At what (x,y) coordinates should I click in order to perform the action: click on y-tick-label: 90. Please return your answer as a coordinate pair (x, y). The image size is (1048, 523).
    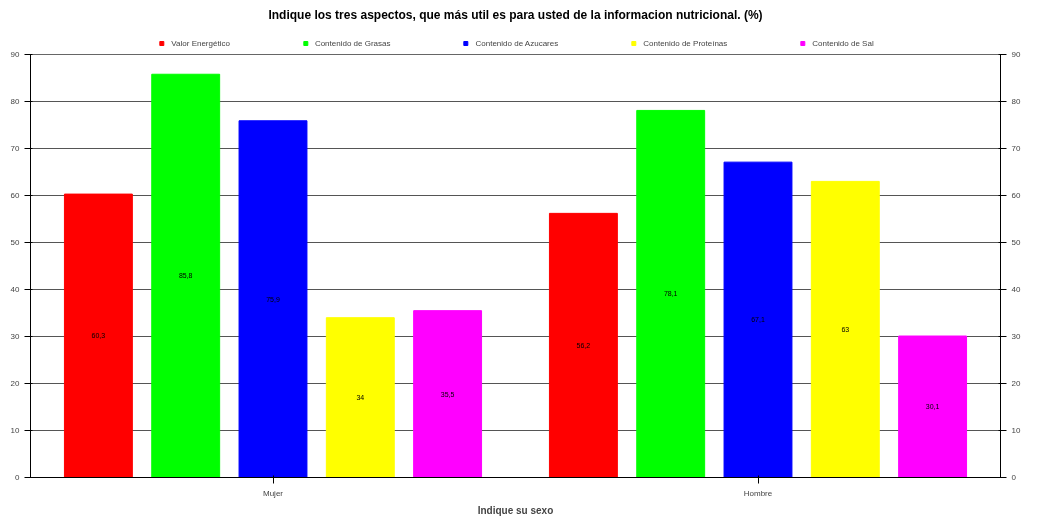
    Looking at the image, I should click on (15, 54).